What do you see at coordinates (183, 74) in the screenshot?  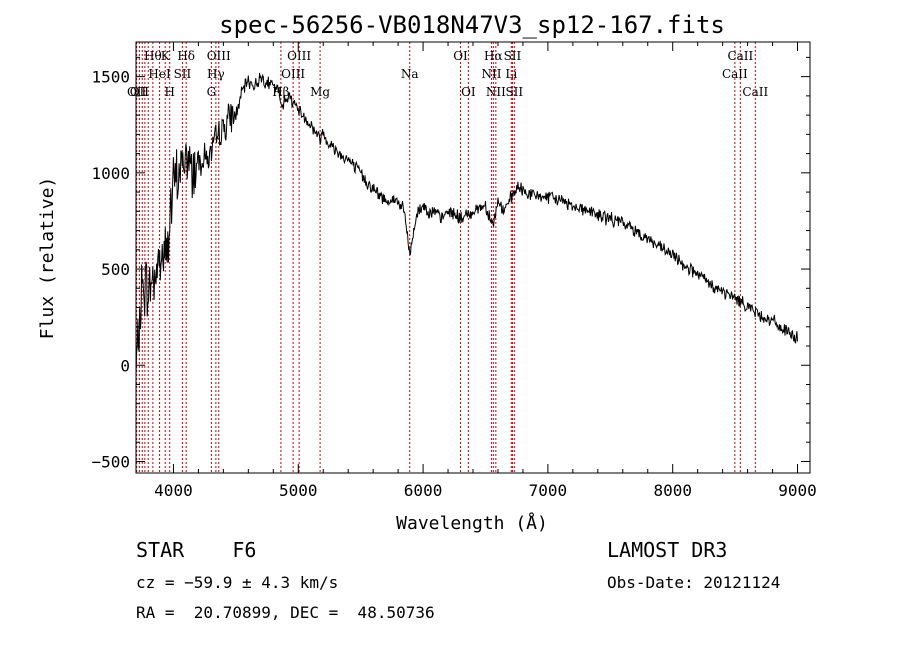 I see `line-label-9: SII` at bounding box center [183, 74].